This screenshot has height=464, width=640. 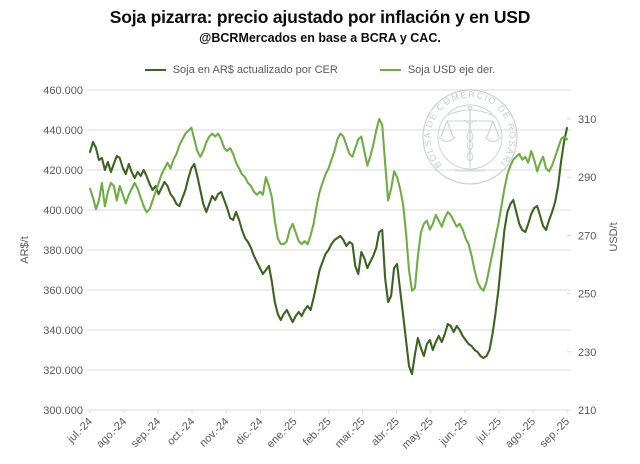 I want to click on x-axis-tick-label: feb.-25, so click(x=317, y=432).